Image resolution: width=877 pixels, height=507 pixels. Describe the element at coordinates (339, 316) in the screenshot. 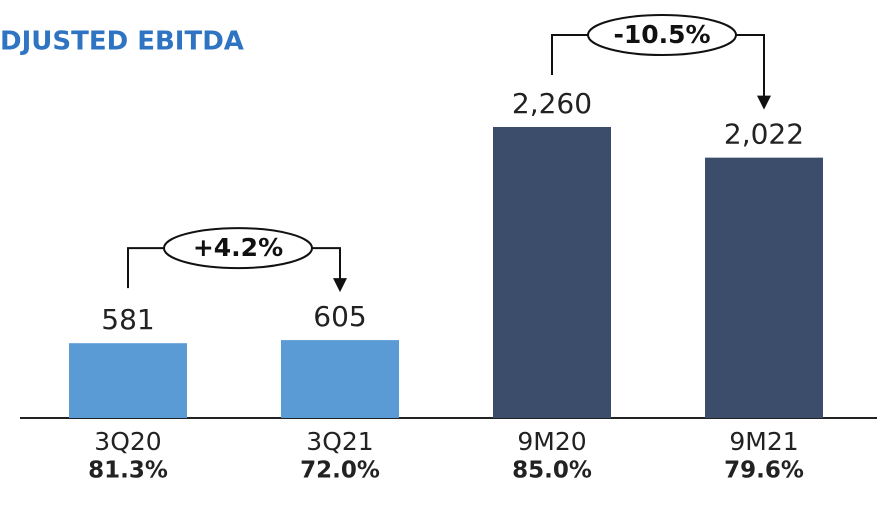

I see `value-label: 605` at that location.